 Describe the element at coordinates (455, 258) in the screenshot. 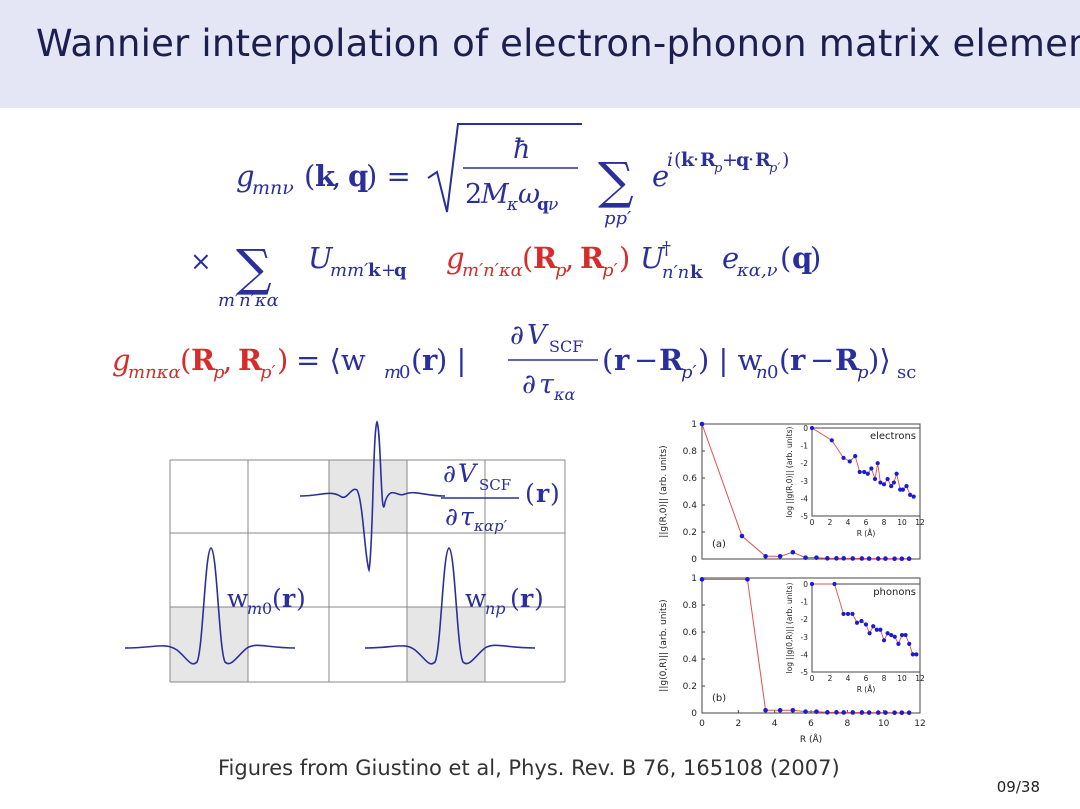

I see `svg-text: g` at that location.